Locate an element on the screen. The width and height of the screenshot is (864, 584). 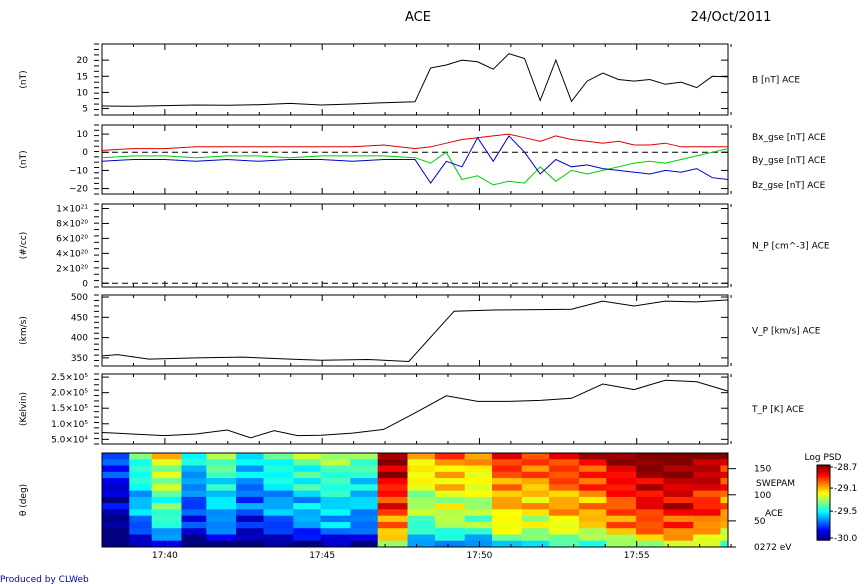
heatmap-ytick-label: 150 is located at coordinates (762, 470).